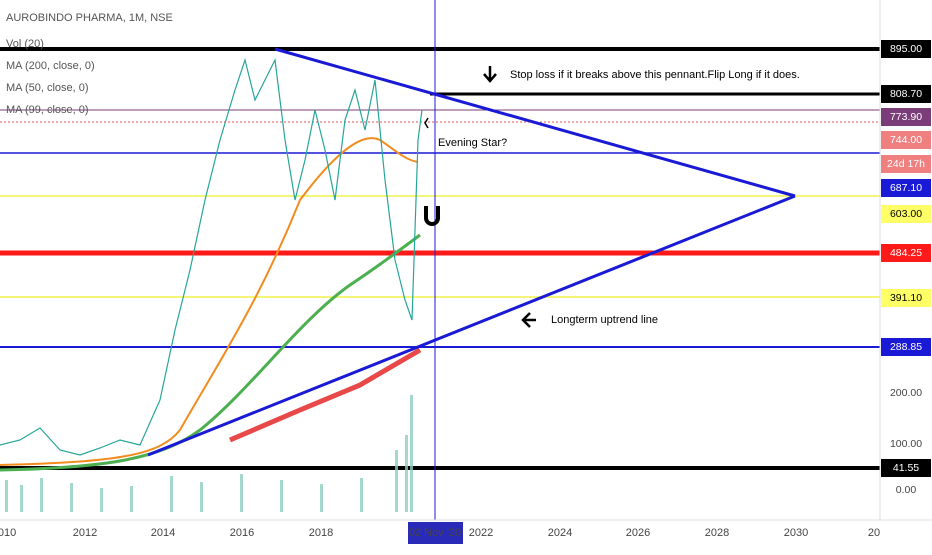 The width and height of the screenshot is (932, 555). Describe the element at coordinates (163, 533) in the screenshot. I see `x-tick-label: 2014` at that location.